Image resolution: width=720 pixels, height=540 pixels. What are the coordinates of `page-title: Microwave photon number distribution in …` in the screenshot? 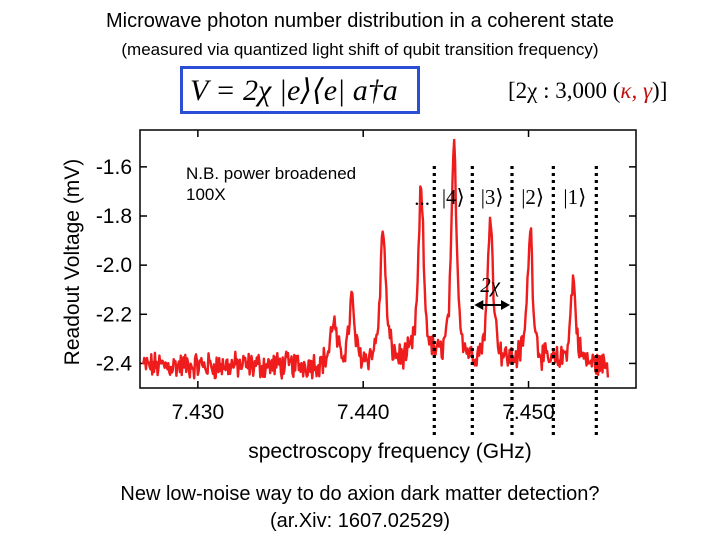 It's located at (360, 21).